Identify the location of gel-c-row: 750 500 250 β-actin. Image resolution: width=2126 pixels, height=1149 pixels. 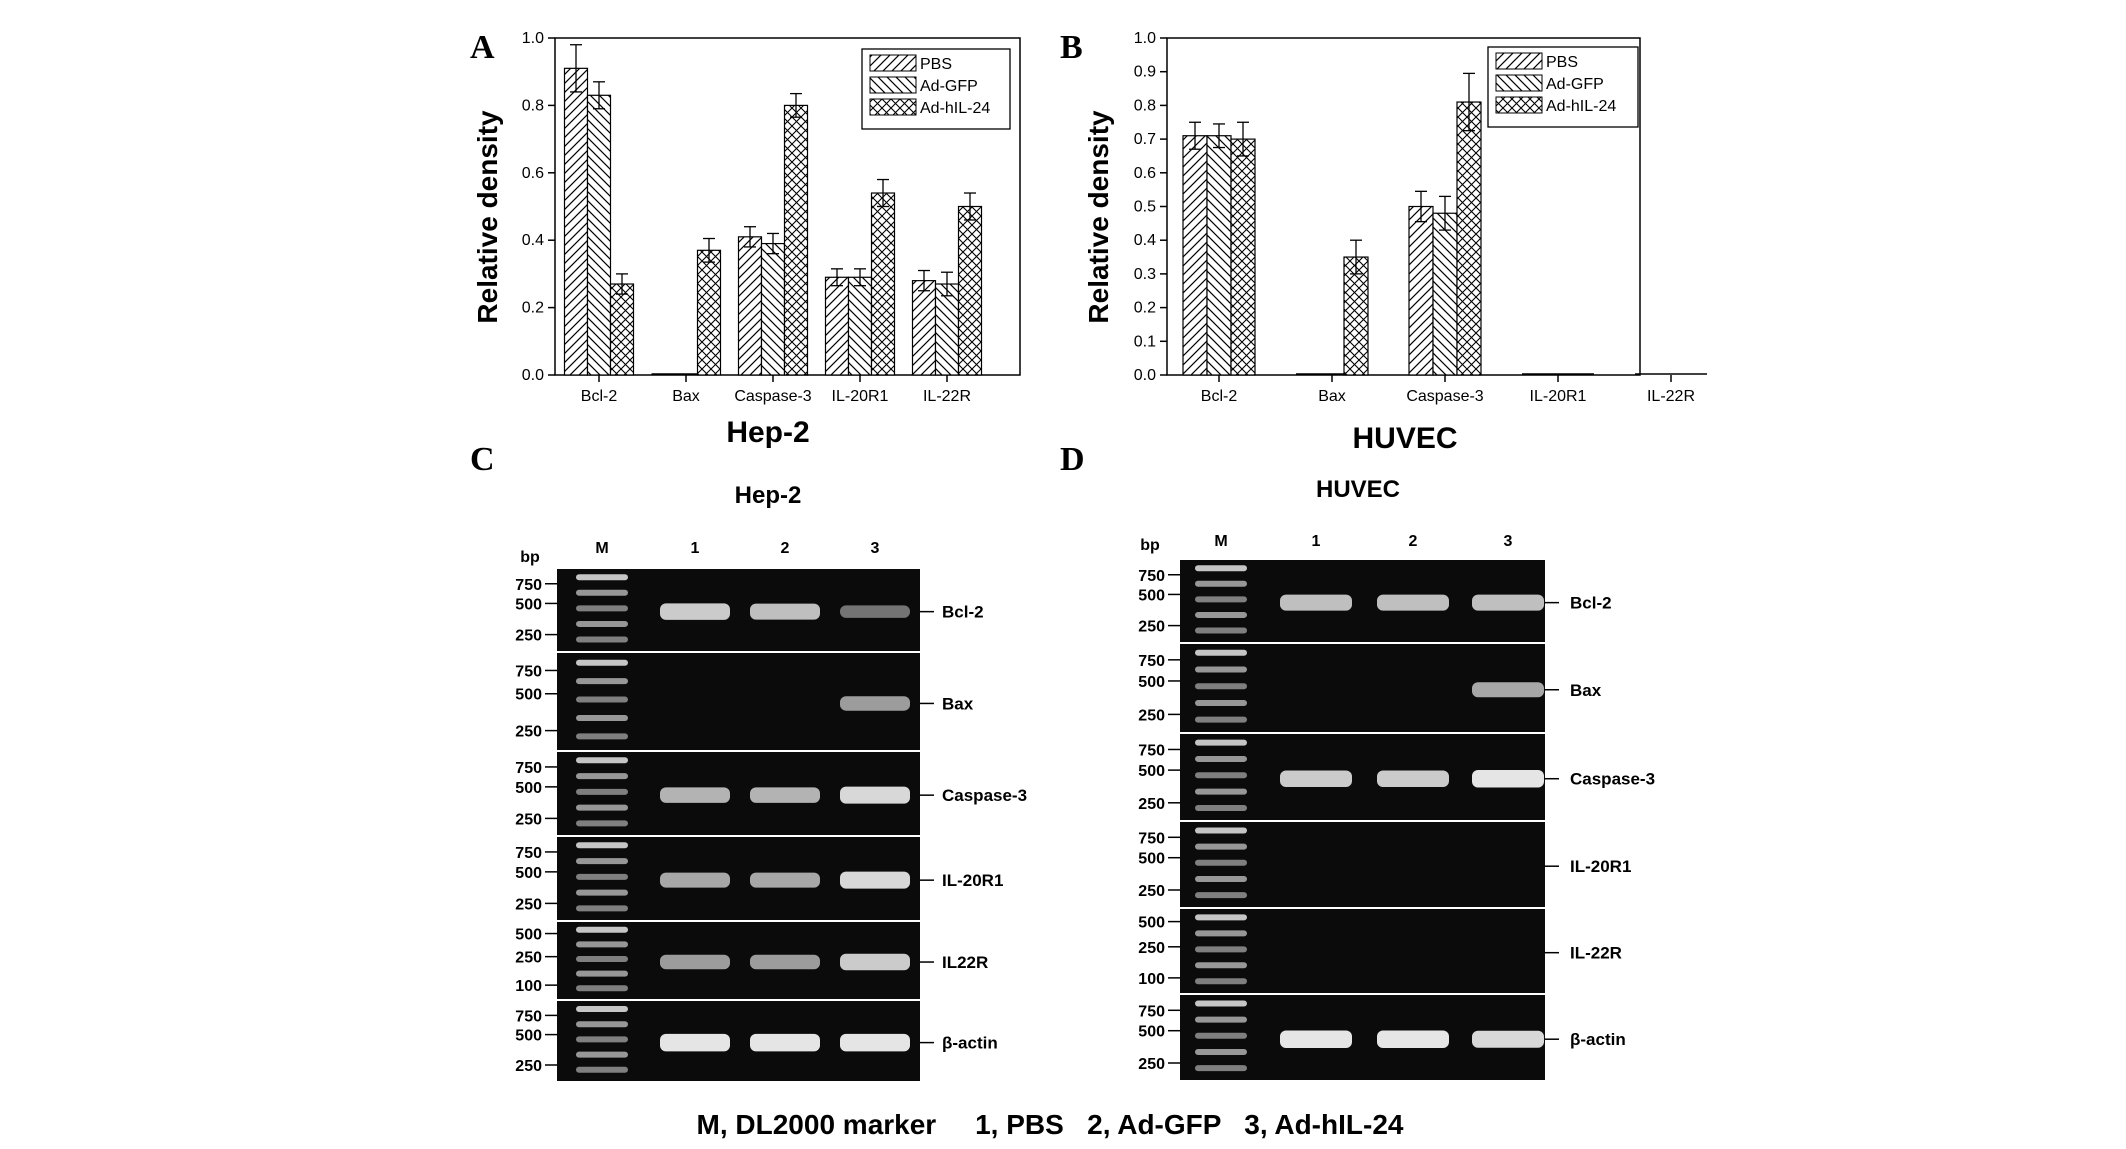
(756, 1041).